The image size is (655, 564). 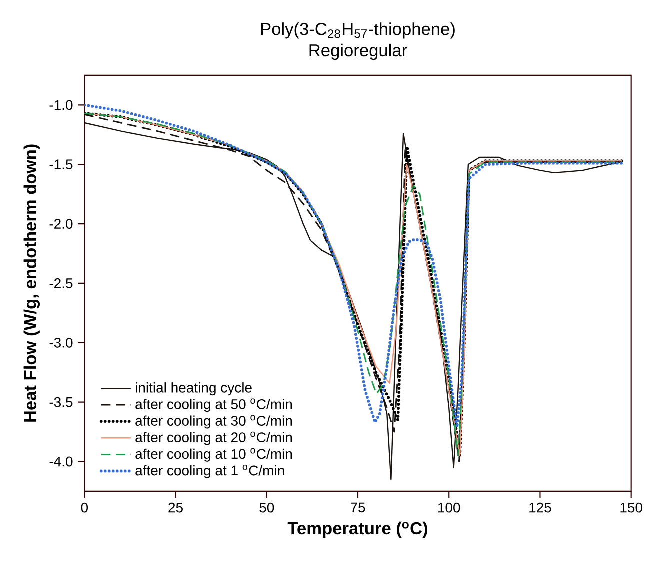 What do you see at coordinates (214, 422) in the screenshot?
I see `legend-label: after cooling at 30 $^{o}$C/min` at bounding box center [214, 422].